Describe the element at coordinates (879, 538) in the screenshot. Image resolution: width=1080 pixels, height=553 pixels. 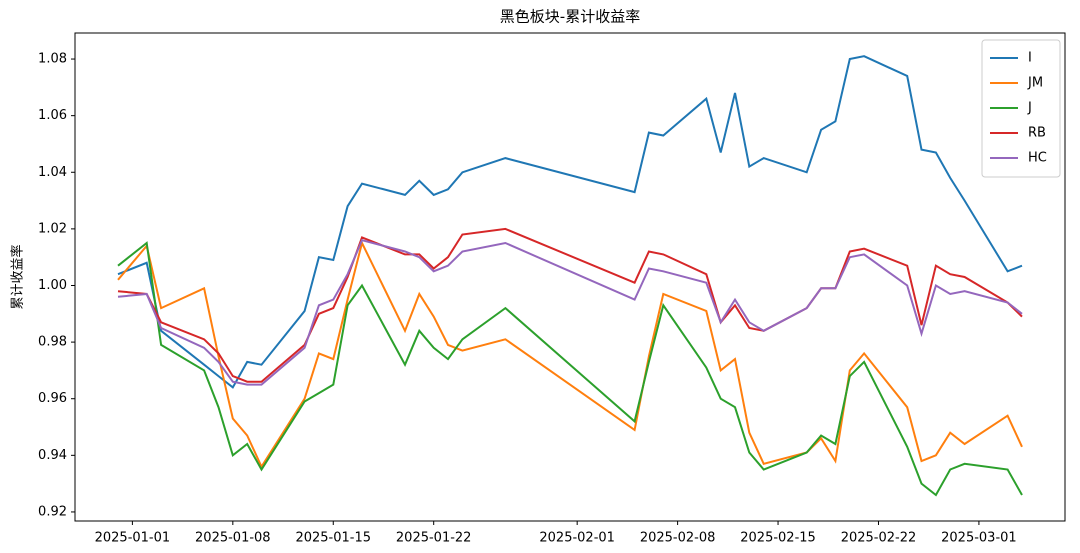
I see `x-tick-label: 2025-02-22` at that location.